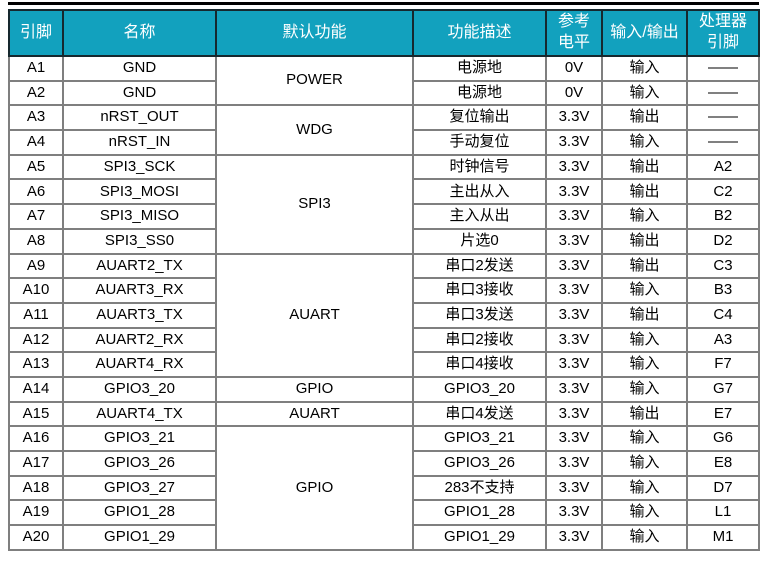  Describe the element at coordinates (479, 364) in the screenshot. I see `cell-description: 串口4接收` at that location.